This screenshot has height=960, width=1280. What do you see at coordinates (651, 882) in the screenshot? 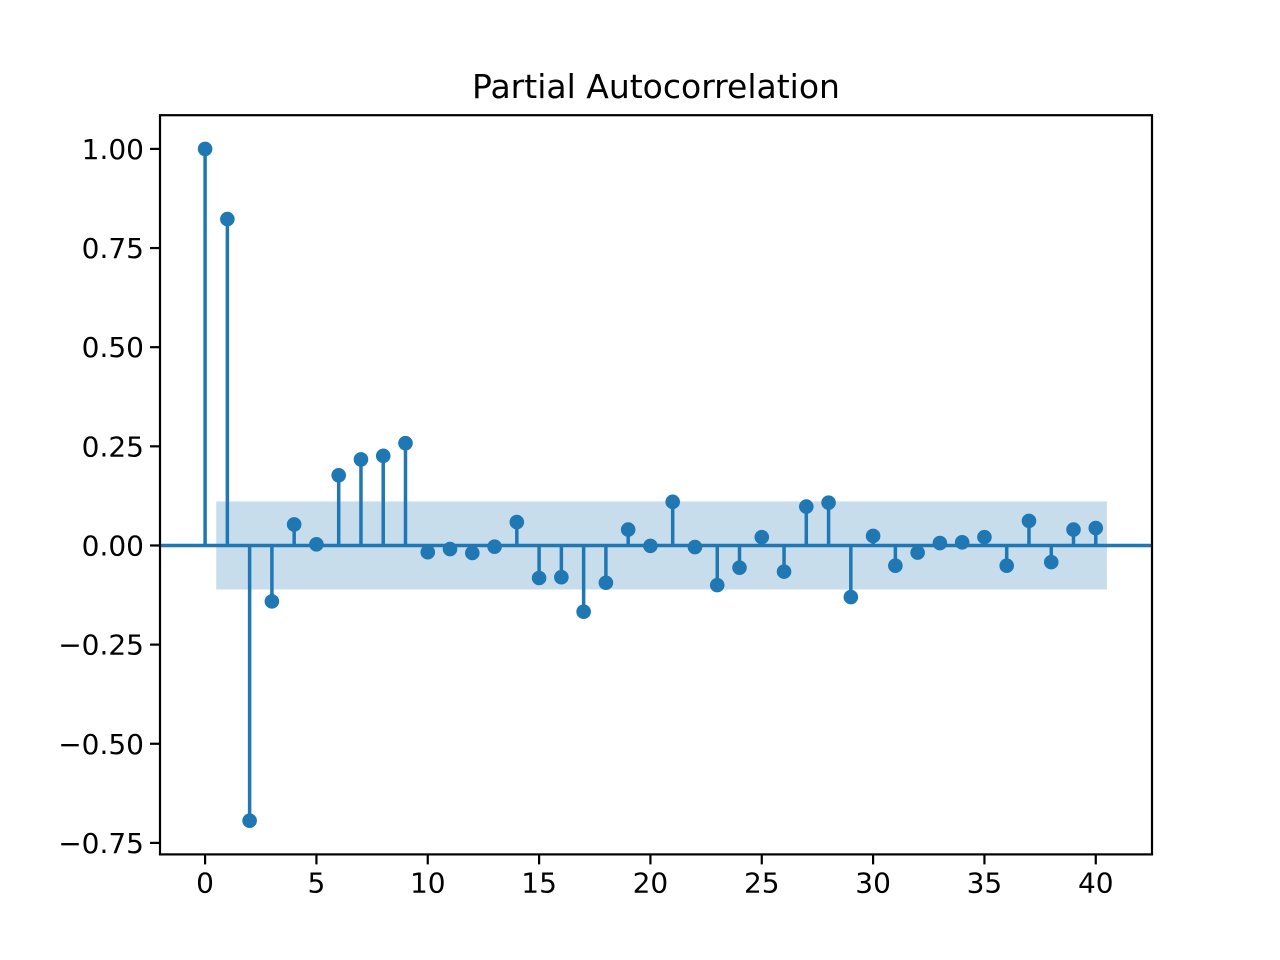
I see `x-tick-label: 20` at bounding box center [651, 882].